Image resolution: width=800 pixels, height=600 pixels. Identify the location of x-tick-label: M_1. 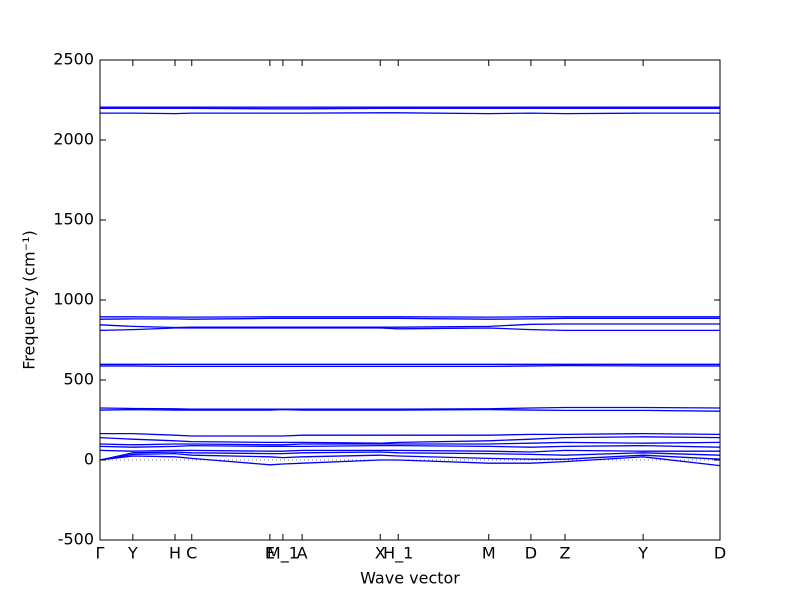
(283, 554).